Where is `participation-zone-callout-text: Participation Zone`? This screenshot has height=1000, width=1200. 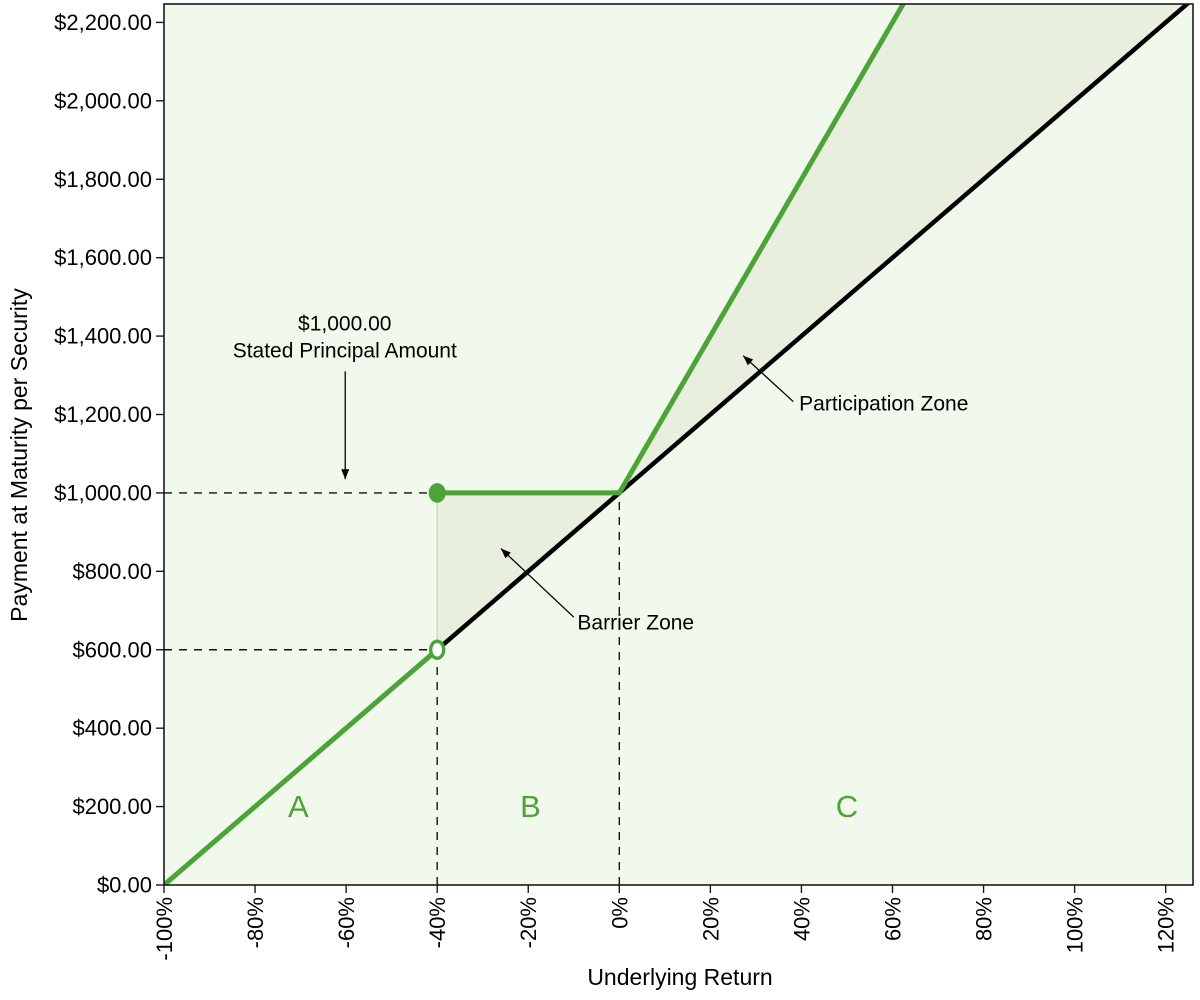
participation-zone-callout-text: Participation Zone is located at coordinates (883, 404).